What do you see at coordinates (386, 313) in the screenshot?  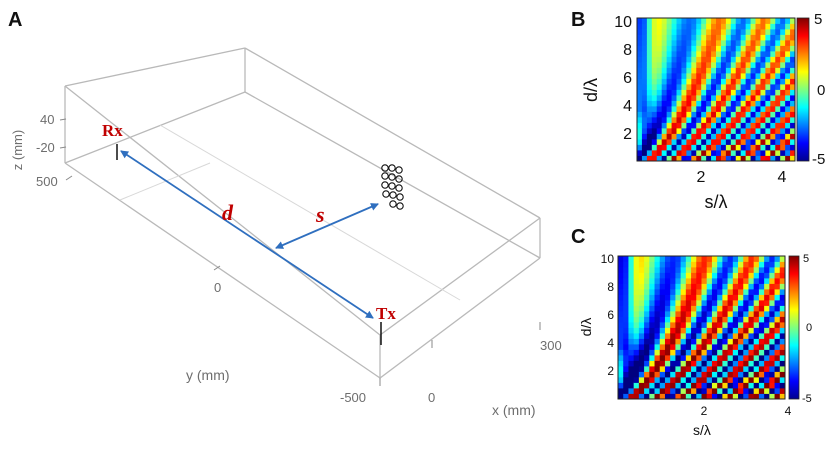 I see `tx-label: Tx` at bounding box center [386, 313].